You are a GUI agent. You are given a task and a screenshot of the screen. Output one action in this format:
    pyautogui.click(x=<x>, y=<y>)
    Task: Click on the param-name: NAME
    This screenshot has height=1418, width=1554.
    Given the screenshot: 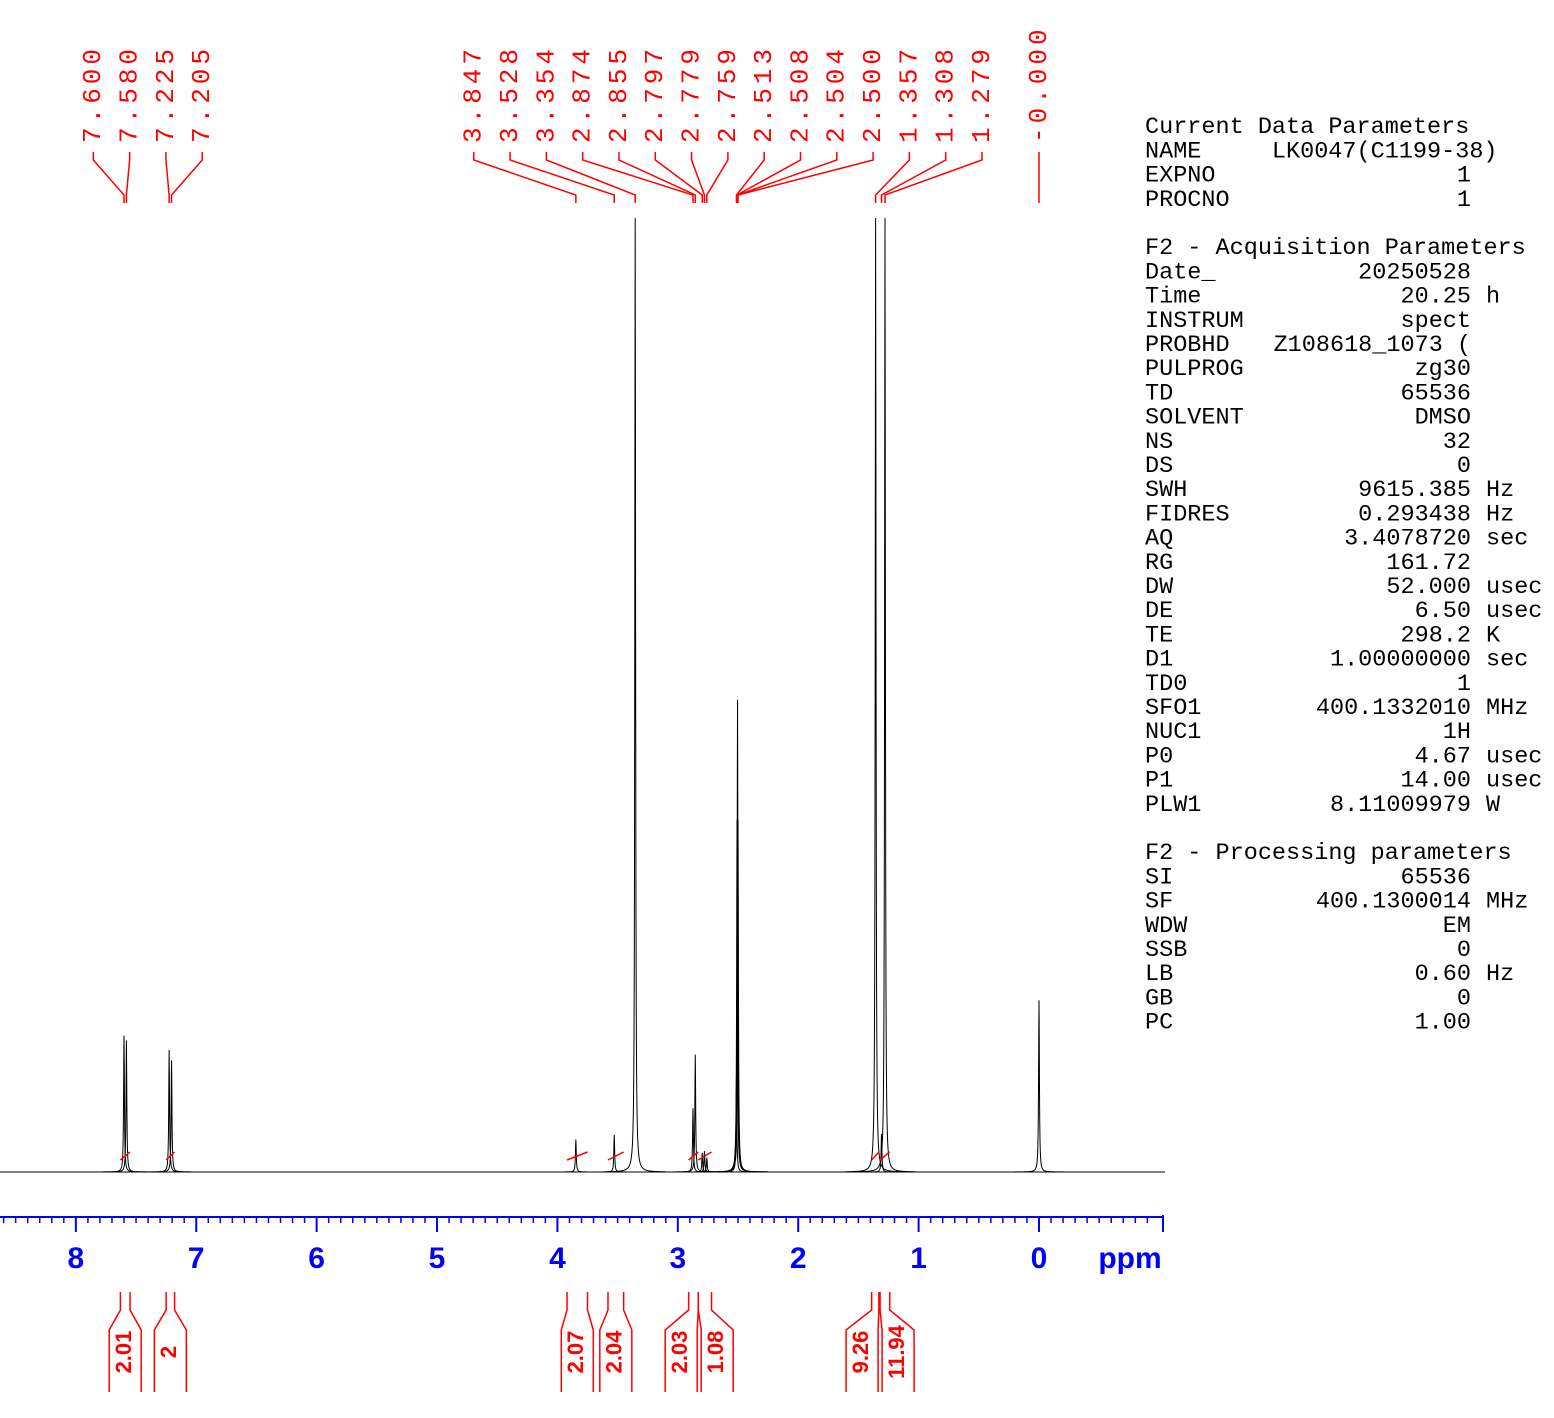 What is the action you would take?
    pyautogui.click(x=1173, y=151)
    